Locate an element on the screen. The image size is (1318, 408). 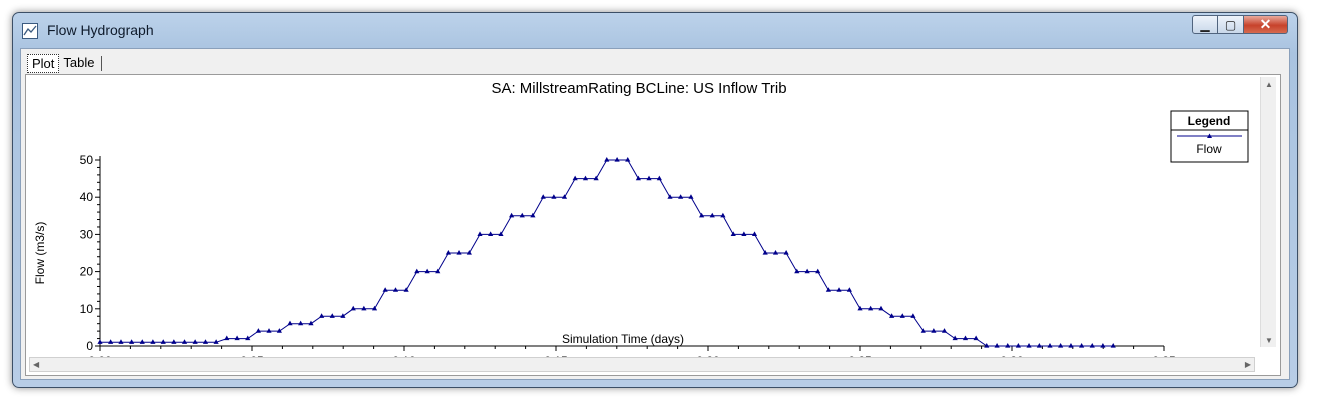
x-tick-label: 0.00 is located at coordinates (100, 355).